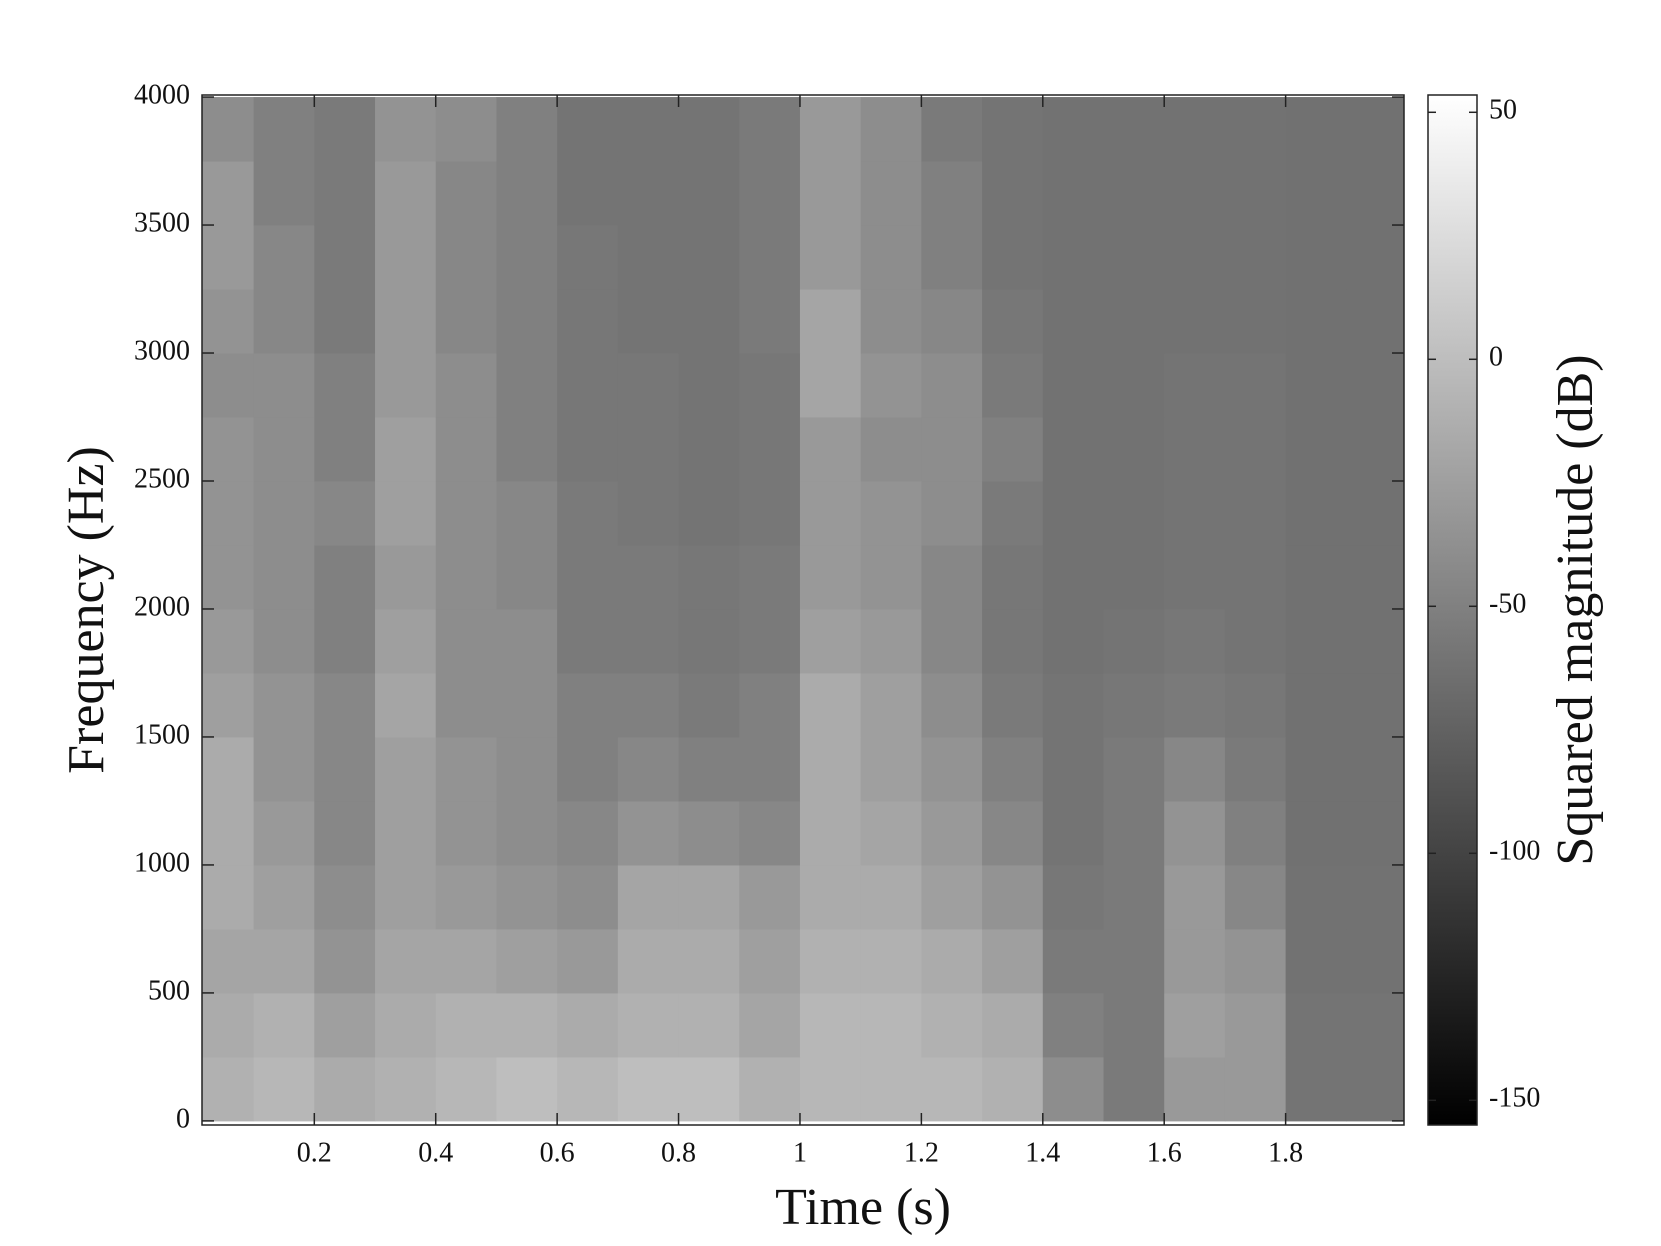 The image size is (1661, 1246). I want to click on colorbar-tick-label: 50, so click(1503, 110).